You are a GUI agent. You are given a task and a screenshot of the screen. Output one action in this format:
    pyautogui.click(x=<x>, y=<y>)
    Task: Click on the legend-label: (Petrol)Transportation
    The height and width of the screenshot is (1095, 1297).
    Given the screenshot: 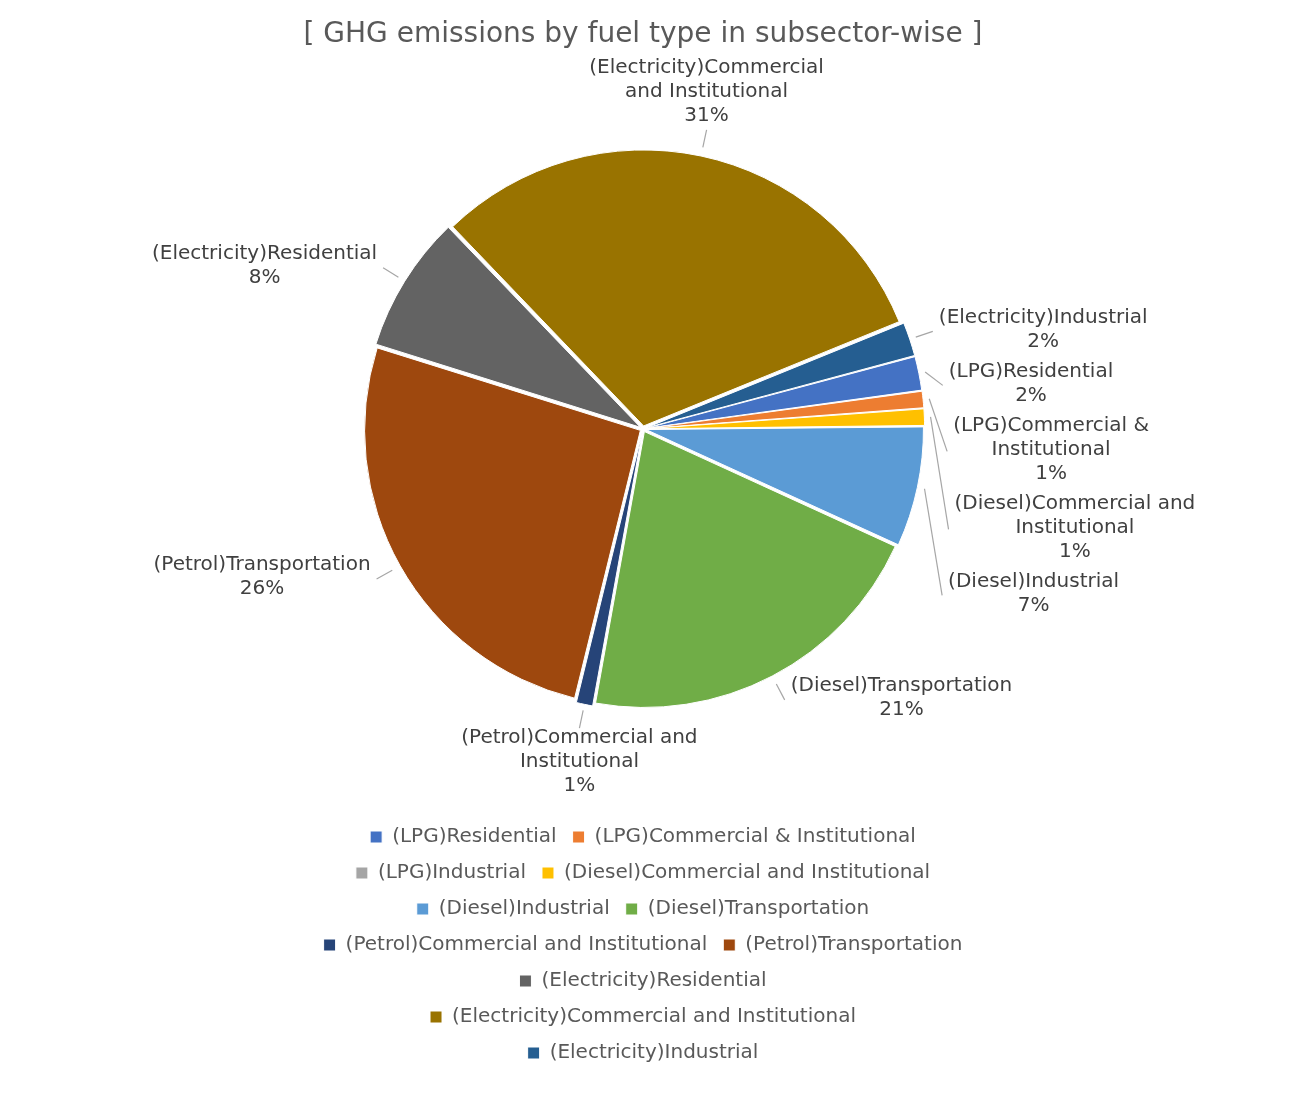 What is the action you would take?
    pyautogui.click(x=854, y=943)
    